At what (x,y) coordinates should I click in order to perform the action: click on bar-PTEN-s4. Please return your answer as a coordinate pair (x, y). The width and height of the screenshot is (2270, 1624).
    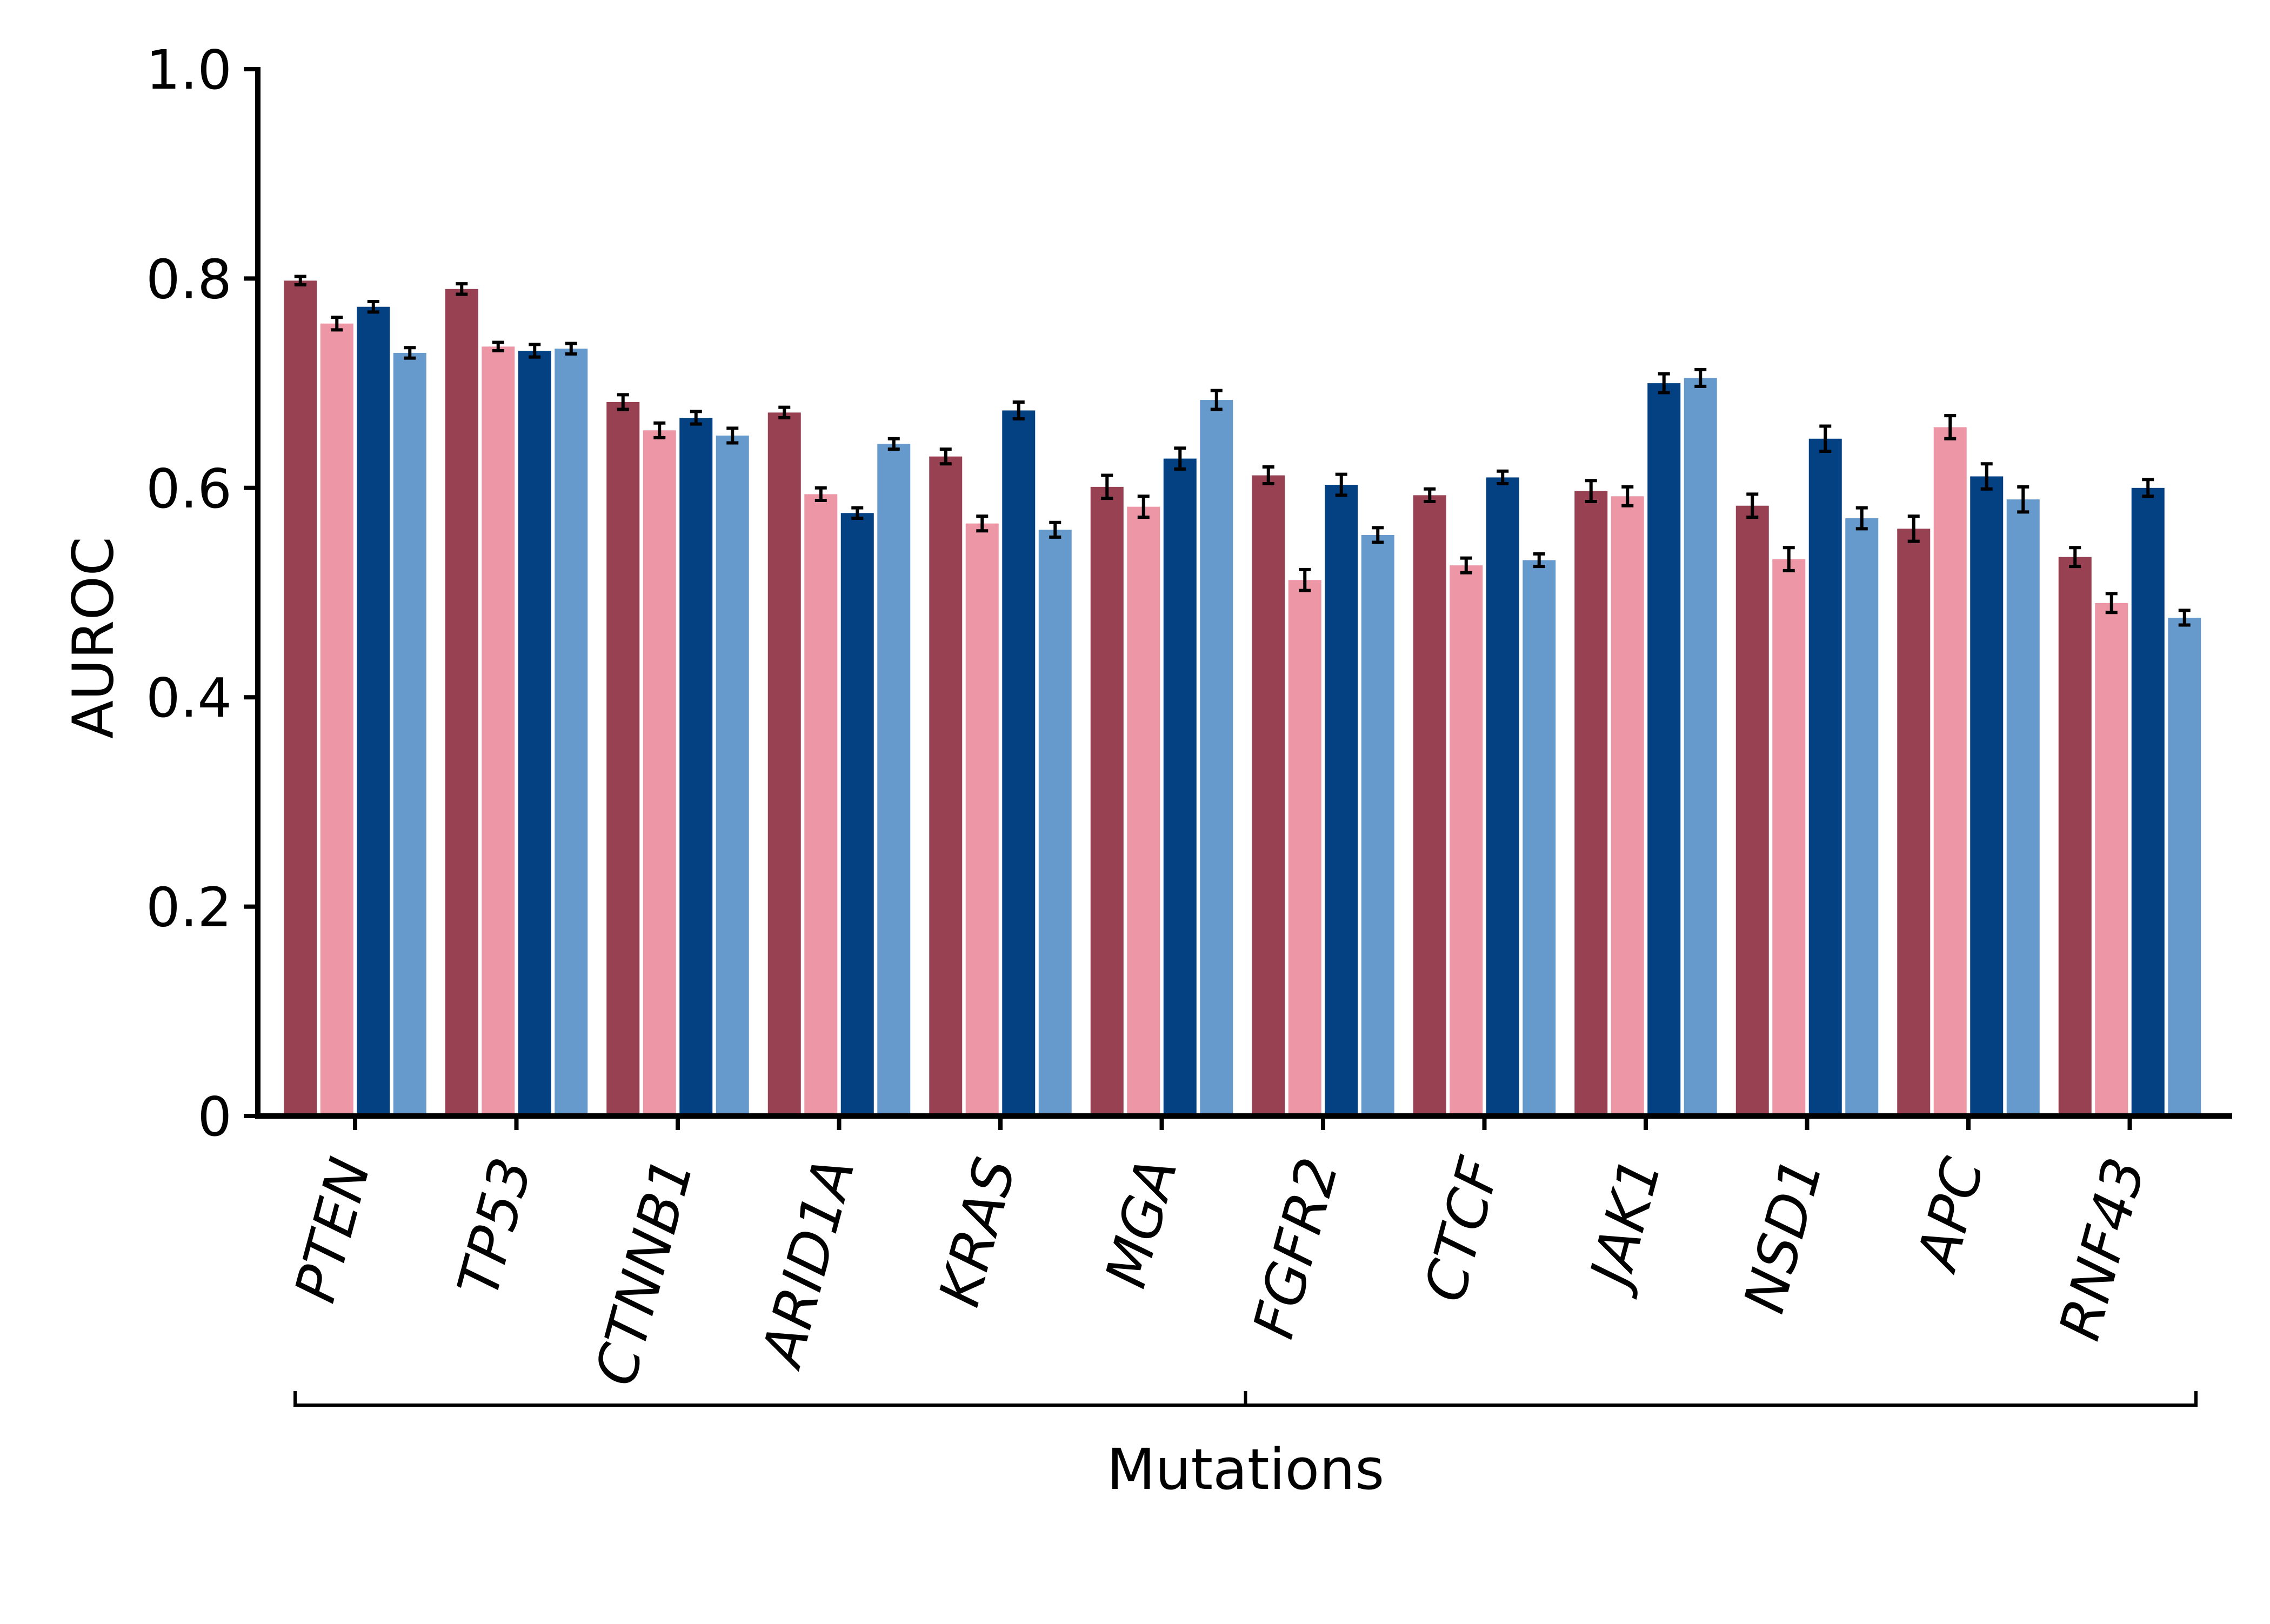
    Looking at the image, I should click on (409, 734).